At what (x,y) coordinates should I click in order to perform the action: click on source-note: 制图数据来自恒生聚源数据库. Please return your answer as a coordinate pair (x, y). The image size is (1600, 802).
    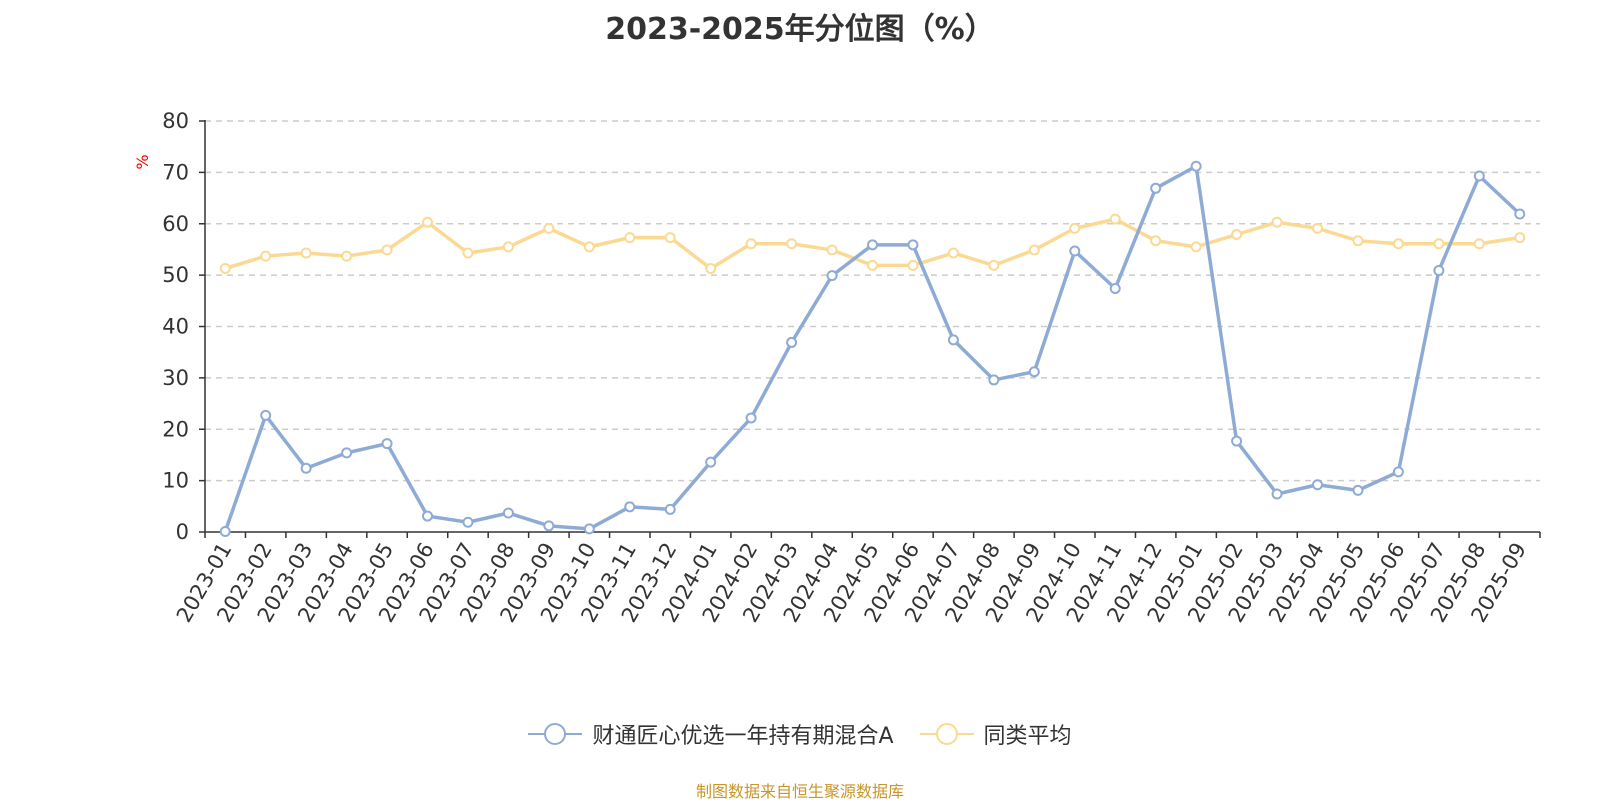
    Looking at the image, I should click on (799, 791).